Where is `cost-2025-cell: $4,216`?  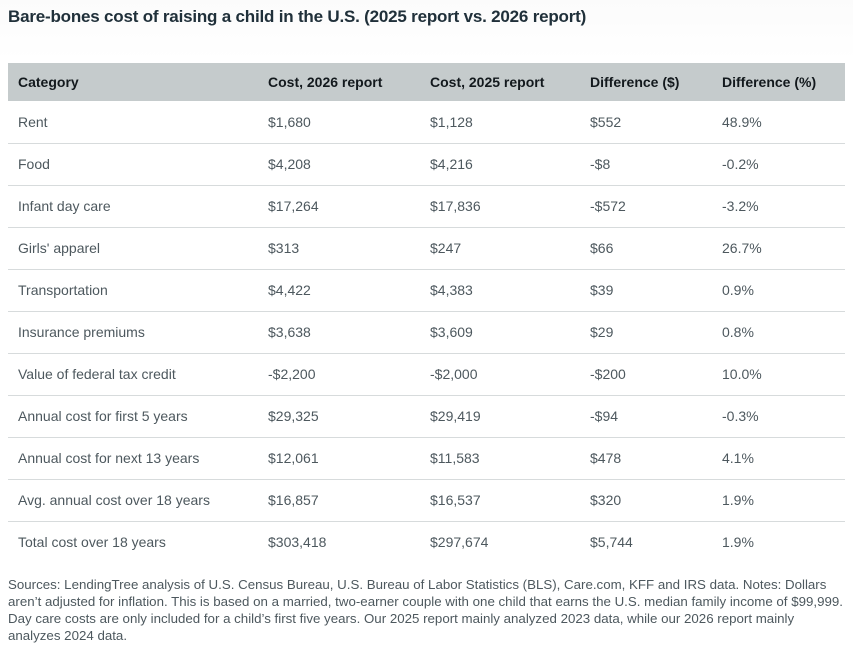
cost-2025-cell: $4,216 is located at coordinates (451, 164).